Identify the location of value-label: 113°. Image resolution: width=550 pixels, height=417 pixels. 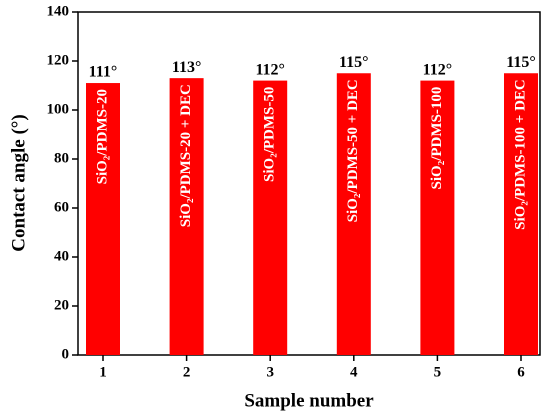
(187, 67).